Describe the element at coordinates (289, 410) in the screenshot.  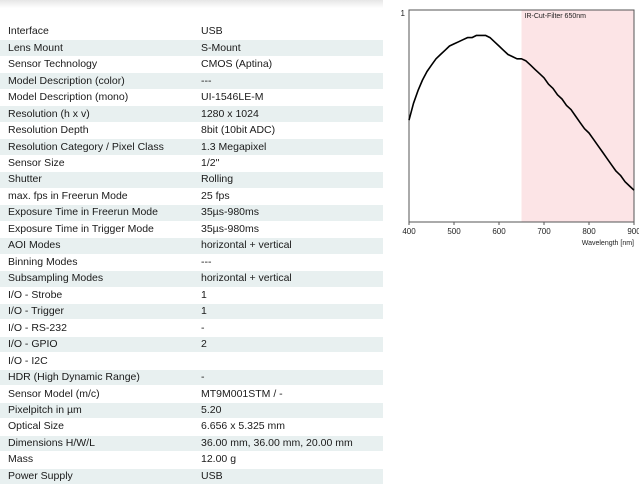
I see `spec-value: 5.20` at that location.